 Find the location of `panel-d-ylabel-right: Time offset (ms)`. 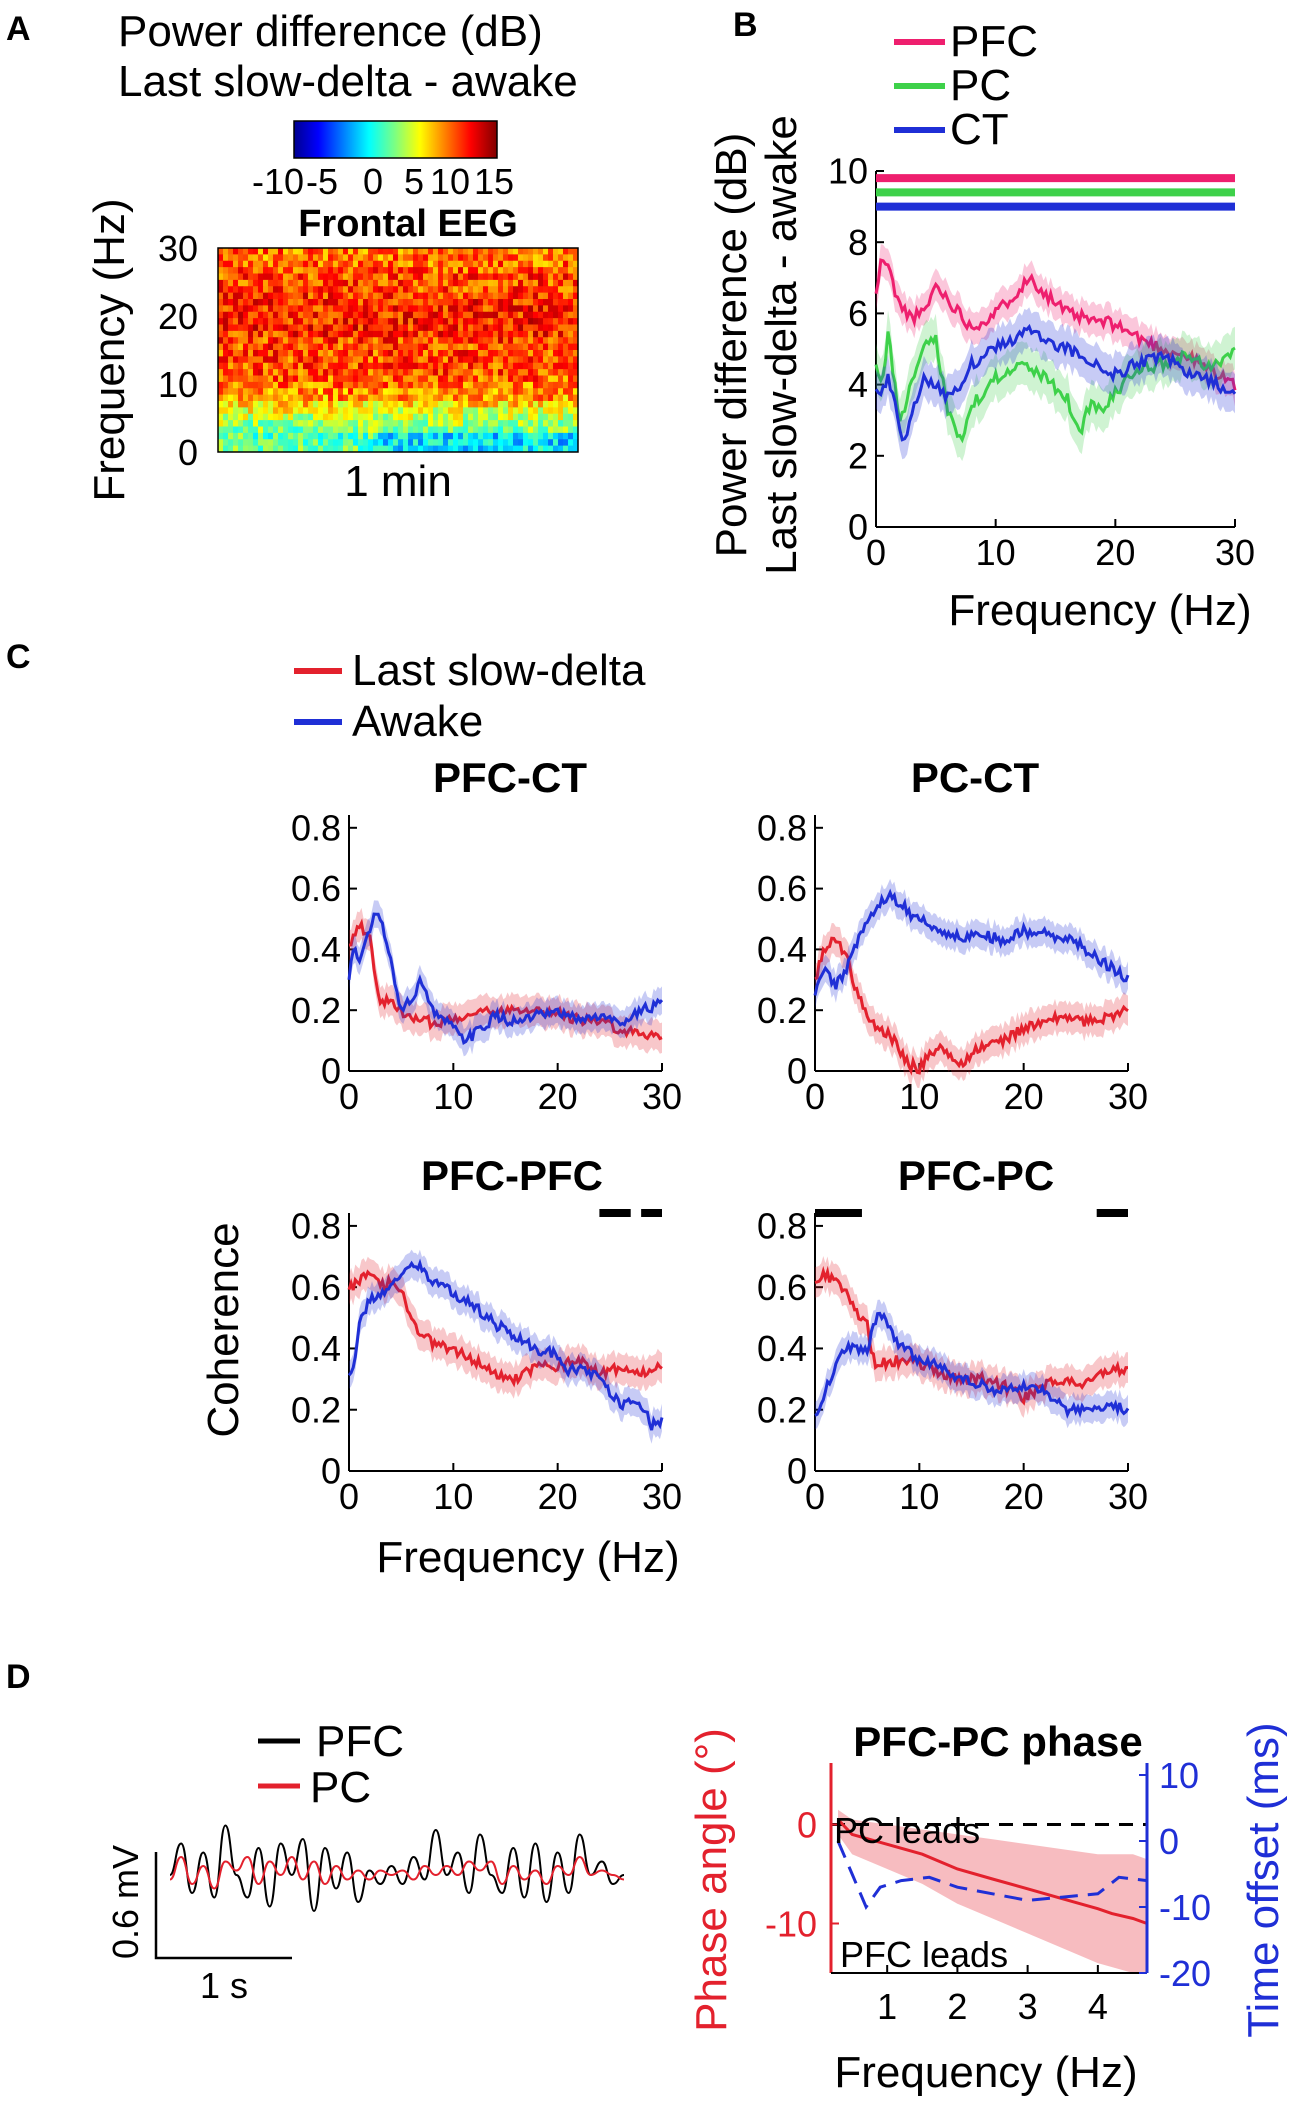

panel-d-ylabel-right: Time offset (ms) is located at coordinates (1263, 1879).